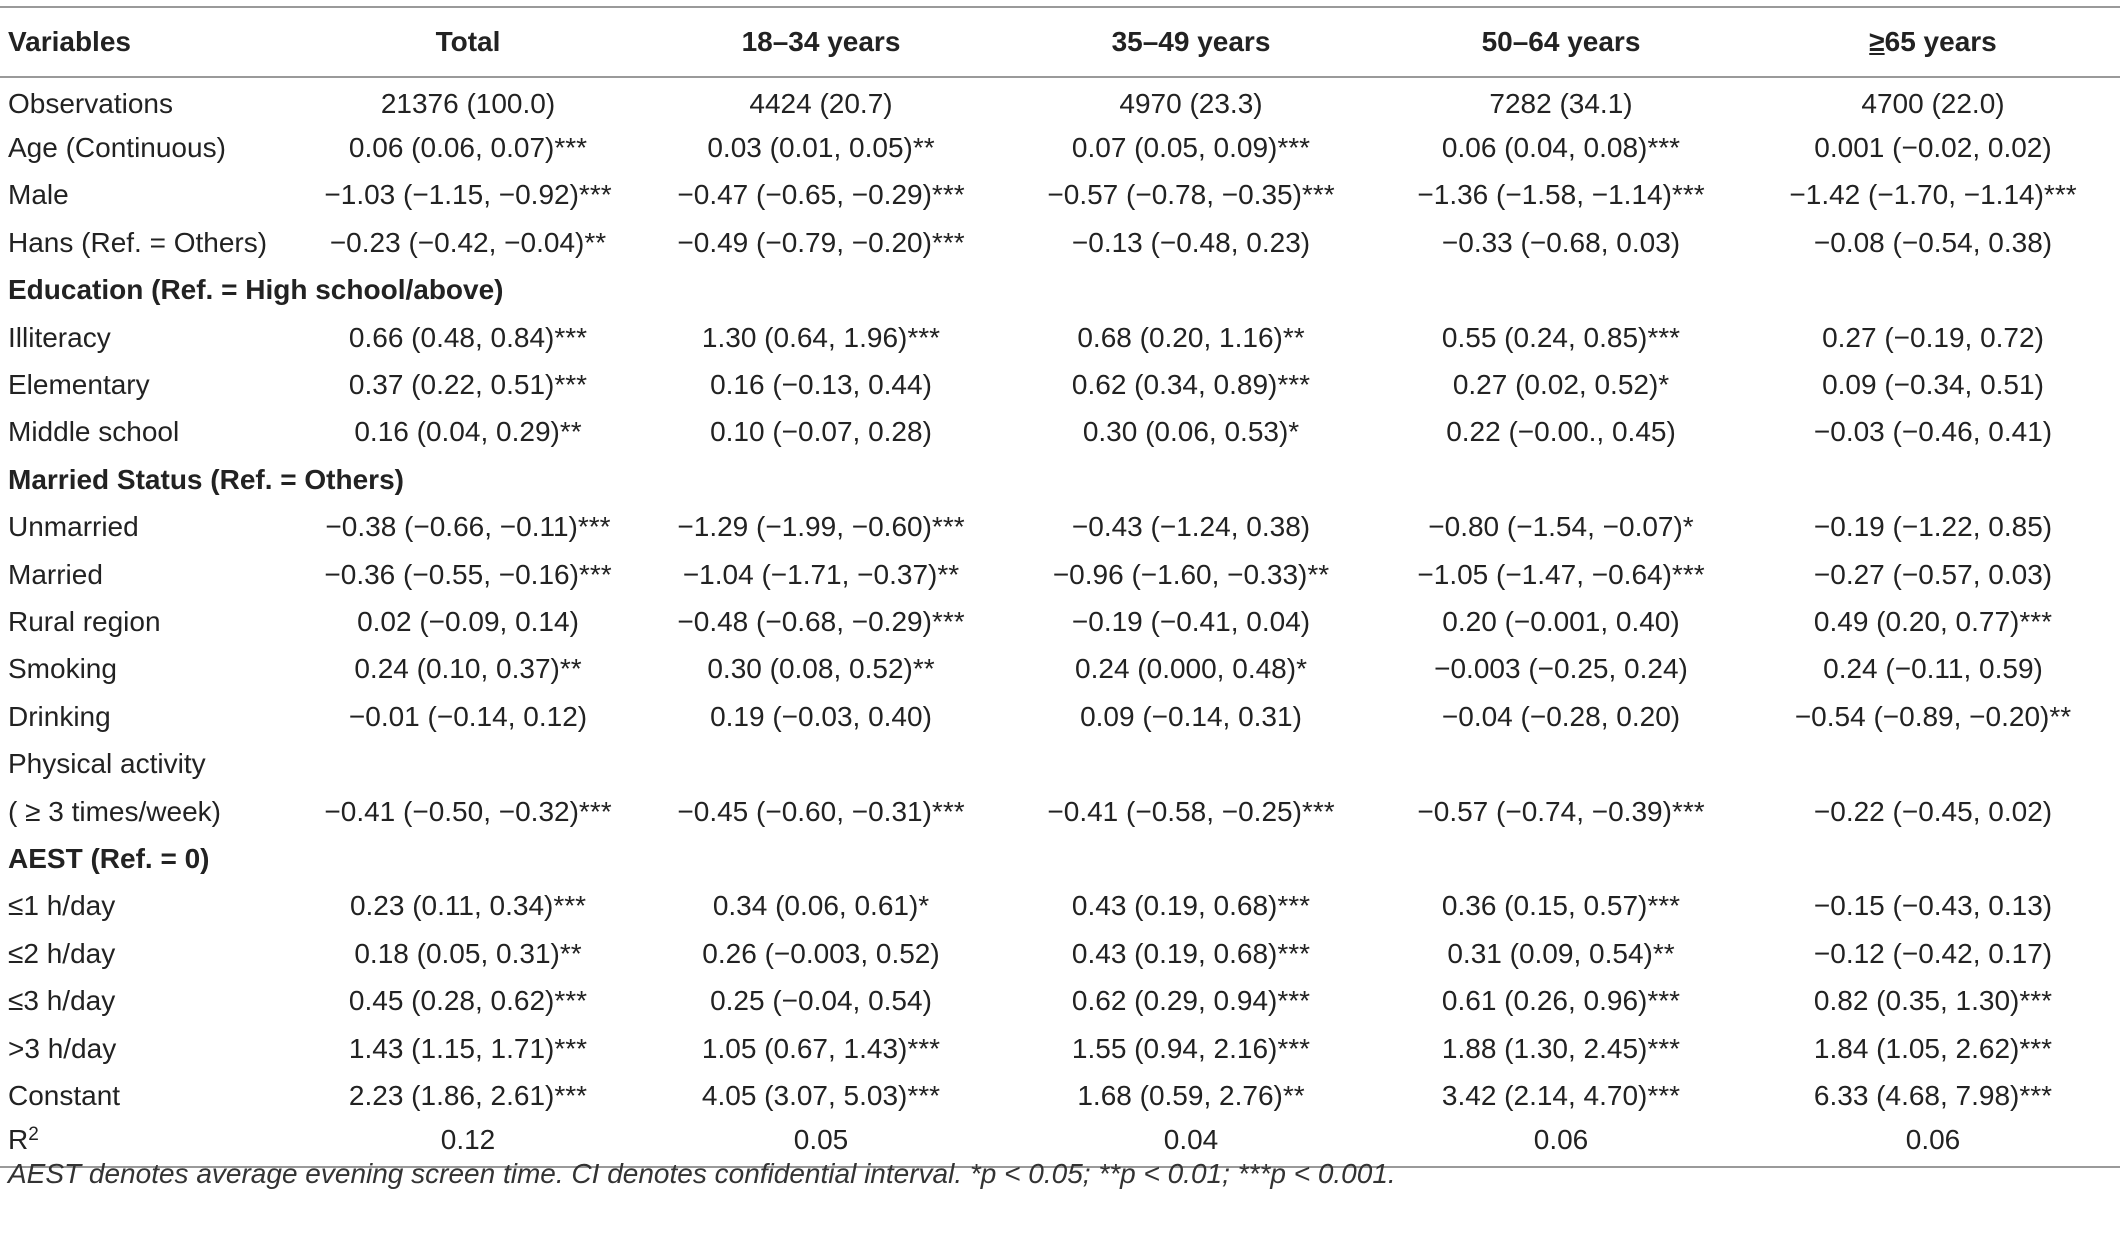  I want to click on table-row: Physical activity, so click(1060, 763).